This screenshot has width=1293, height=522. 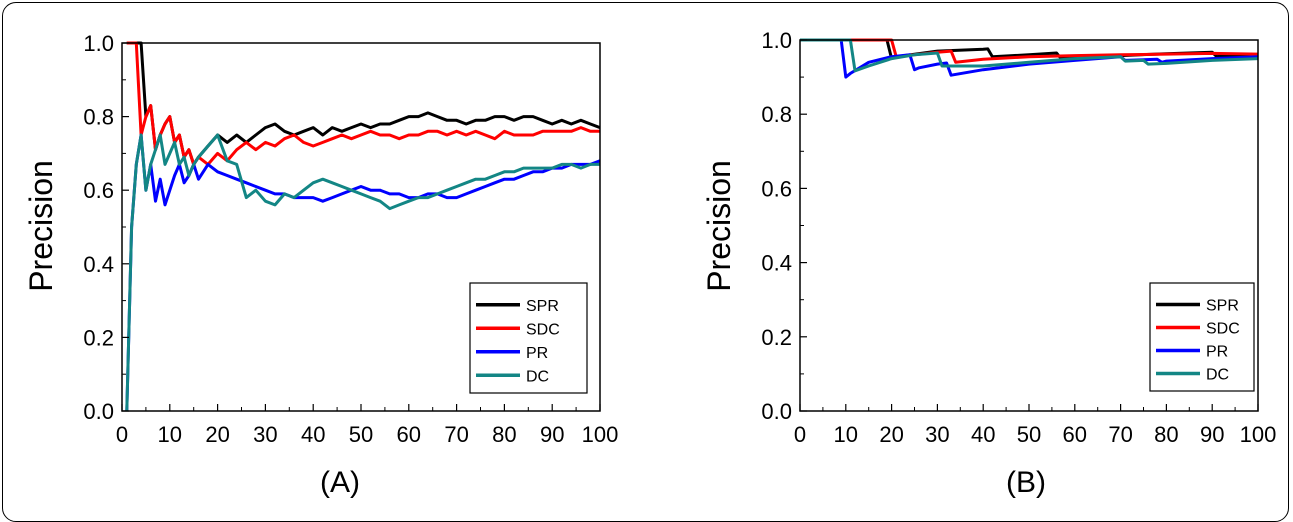 I want to click on series-layer-b, so click(x=1029, y=58).